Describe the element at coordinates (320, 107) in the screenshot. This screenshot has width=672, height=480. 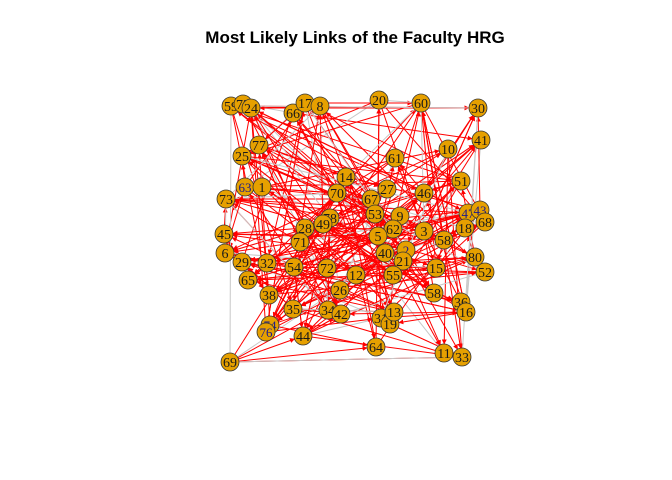
I see `node-label: 8` at that location.